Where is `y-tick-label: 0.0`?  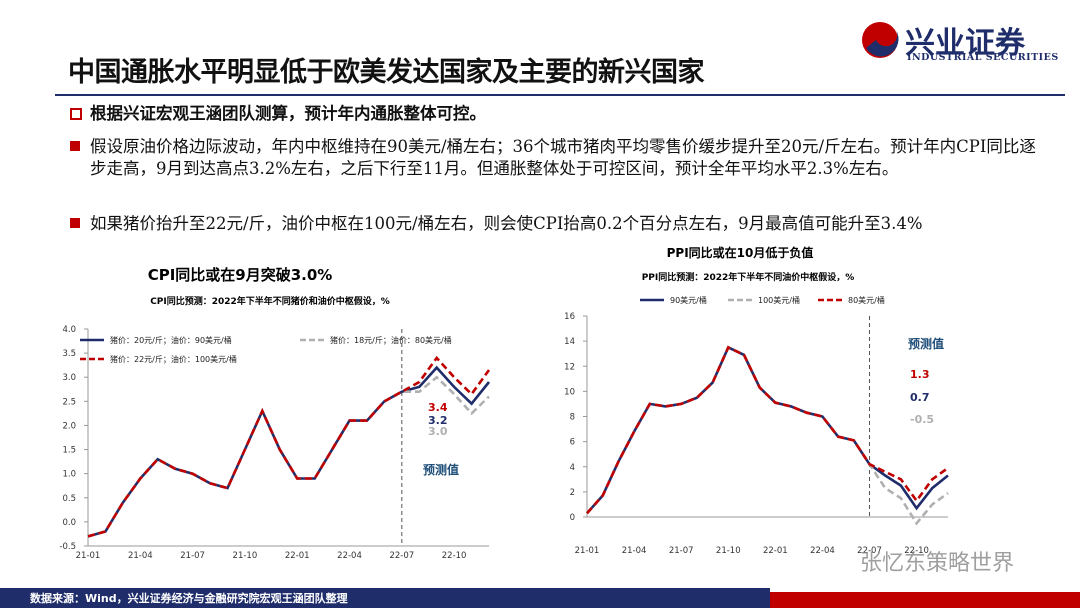
y-tick-label: 0.0 is located at coordinates (69, 523).